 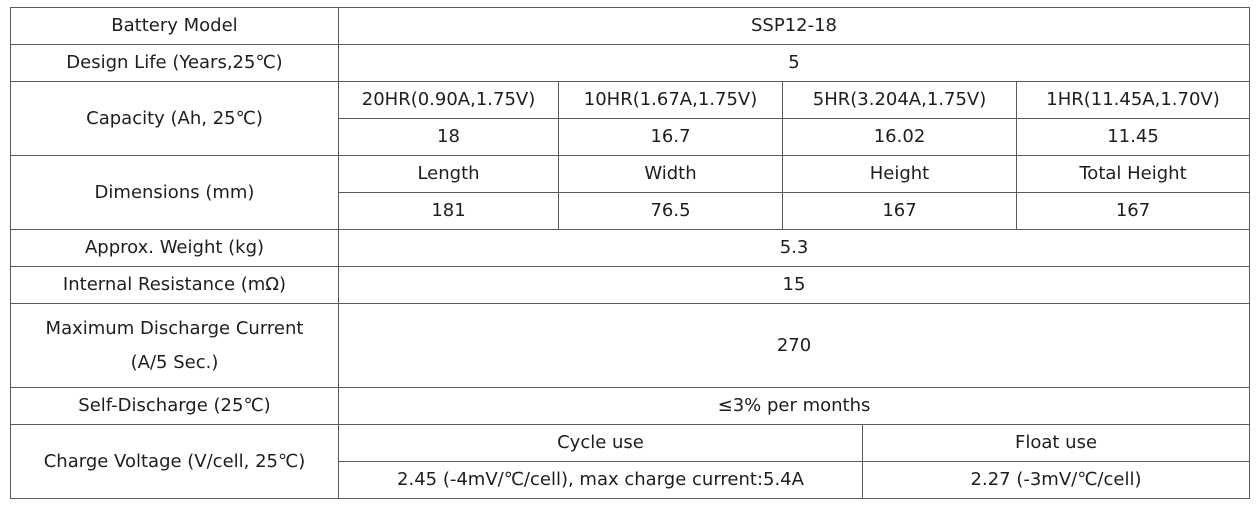 What do you see at coordinates (174, 461) in the screenshot?
I see `label-cell: Charge Voltage (V/cell, 25℃)` at bounding box center [174, 461].